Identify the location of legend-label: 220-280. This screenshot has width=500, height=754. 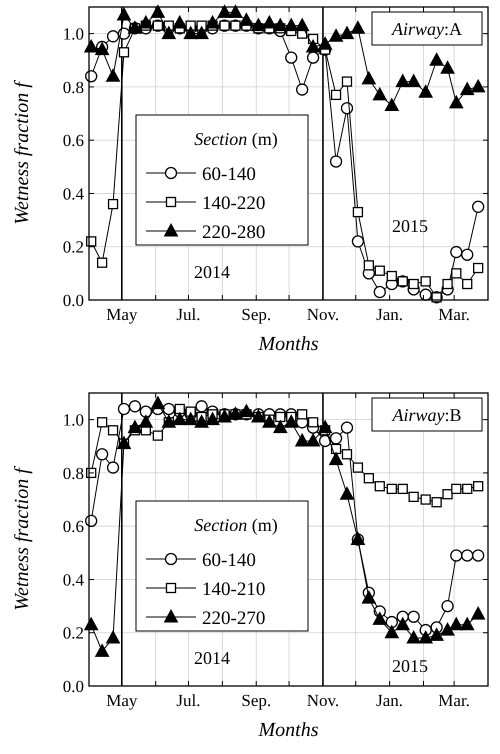
(234, 232).